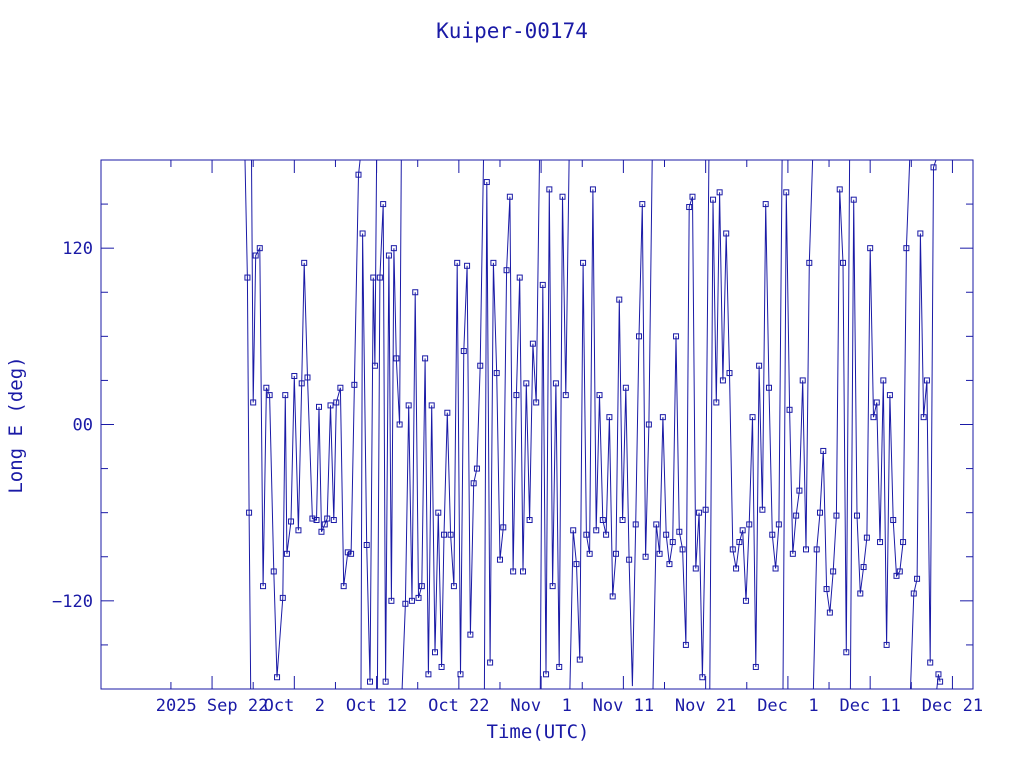  Describe the element at coordinates (212, 706) in the screenshot. I see `x-tick-label: 2025 Sep 22` at that location.